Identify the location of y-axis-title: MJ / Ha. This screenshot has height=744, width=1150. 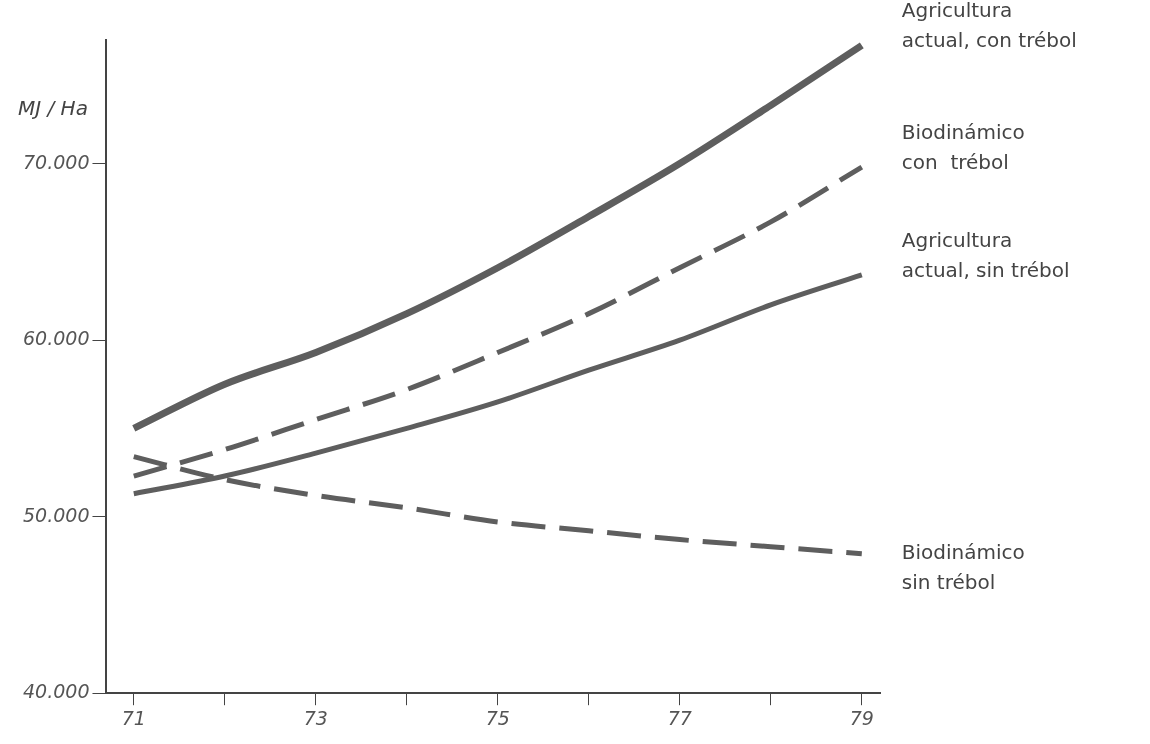
(53, 108).